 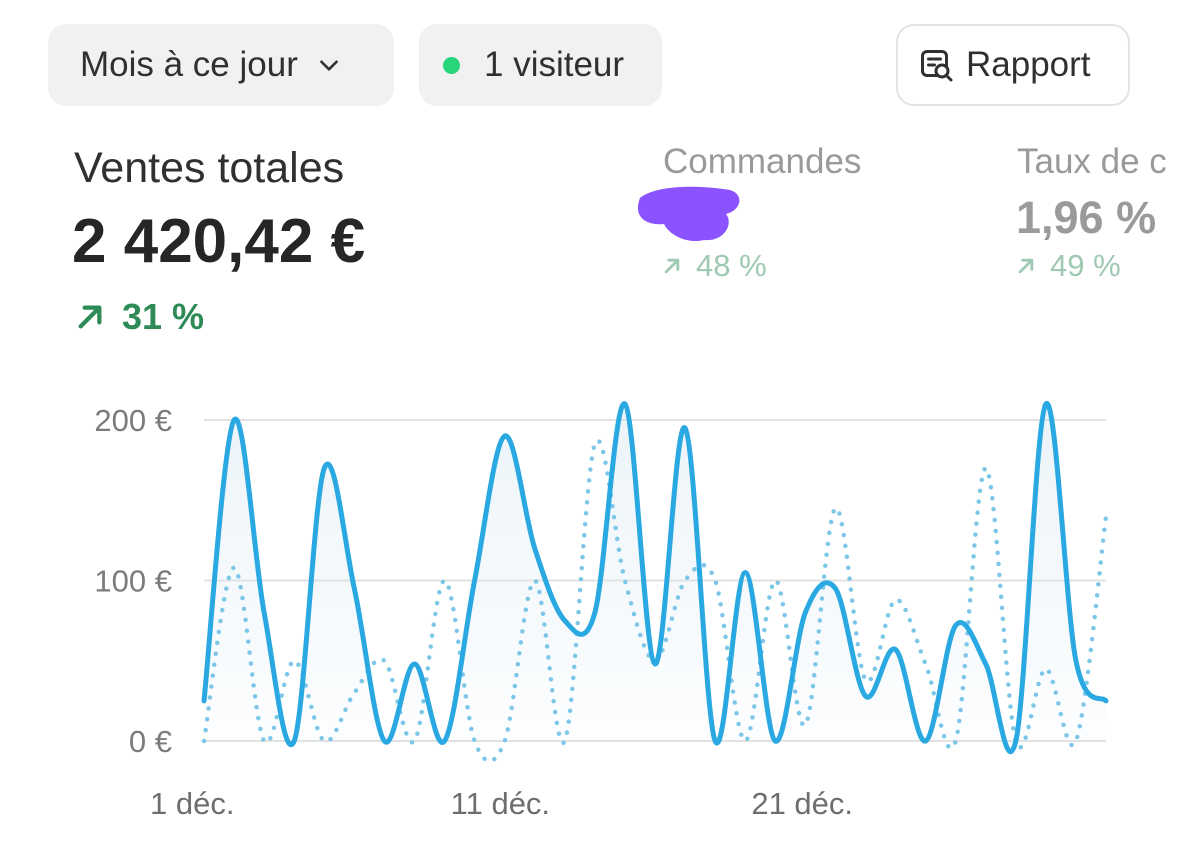 What do you see at coordinates (762, 161) in the screenshot?
I see `orders-label: Commandes` at bounding box center [762, 161].